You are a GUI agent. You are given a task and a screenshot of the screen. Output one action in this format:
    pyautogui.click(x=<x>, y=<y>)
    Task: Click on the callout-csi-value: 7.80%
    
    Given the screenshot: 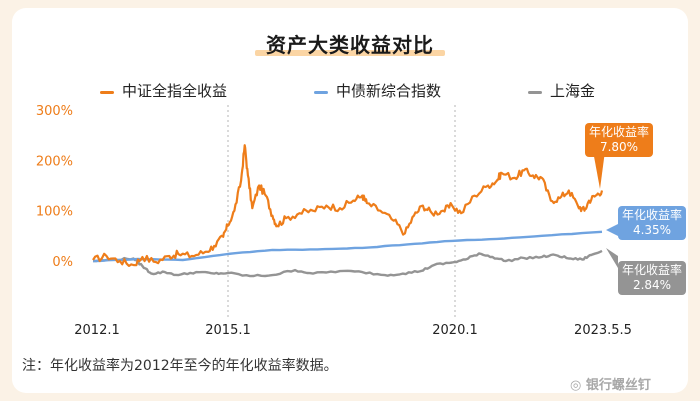 What is the action you would take?
    pyautogui.click(x=619, y=147)
    